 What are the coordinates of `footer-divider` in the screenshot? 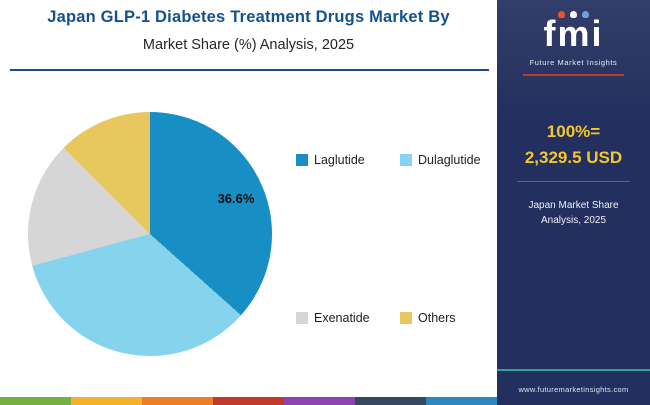 It's located at (573, 370).